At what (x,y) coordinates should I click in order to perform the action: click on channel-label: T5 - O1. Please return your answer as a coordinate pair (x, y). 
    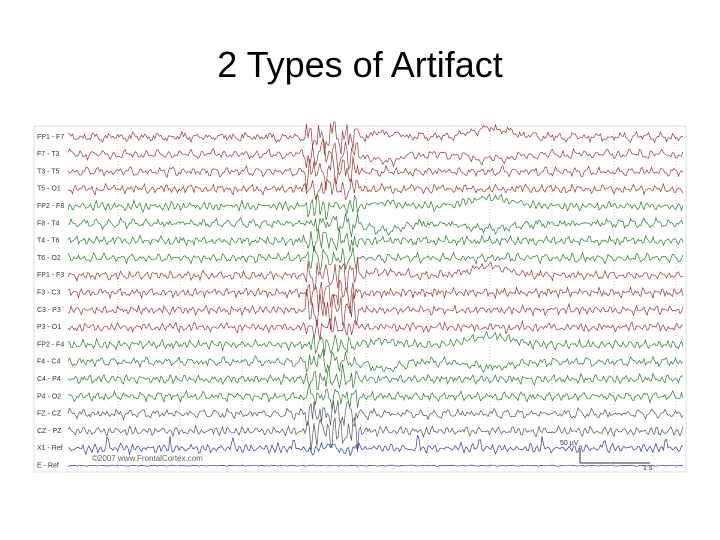
    Looking at the image, I should click on (49, 189).